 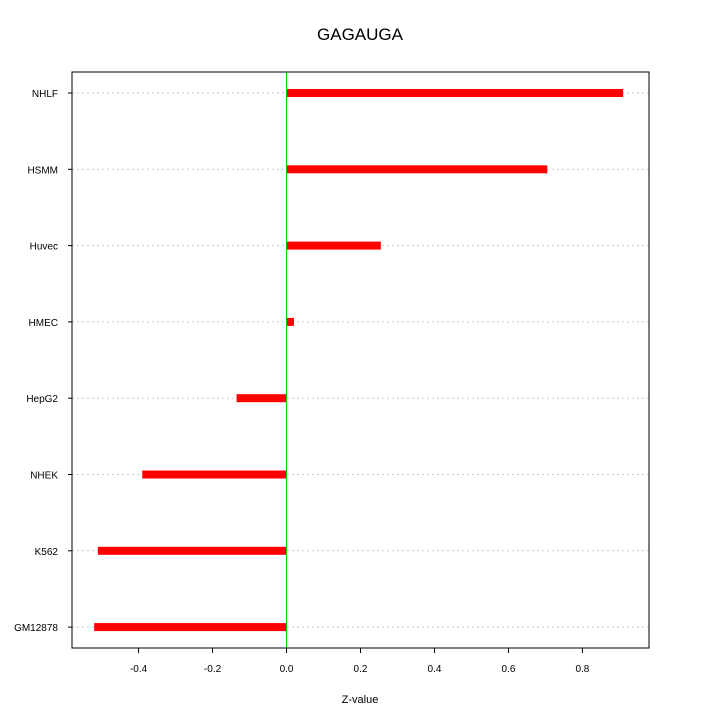 I want to click on y-tick-label: GM12878, so click(x=36, y=628).